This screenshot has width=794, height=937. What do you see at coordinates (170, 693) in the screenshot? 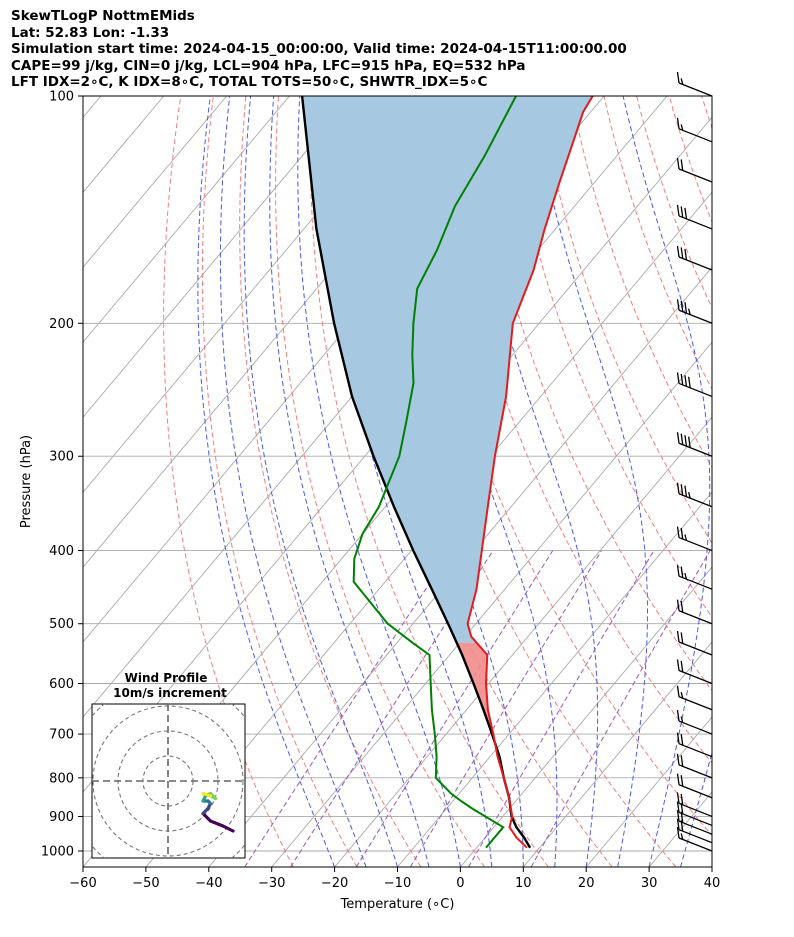
I see `hodograph-subtitle: 10m/s increment` at bounding box center [170, 693].